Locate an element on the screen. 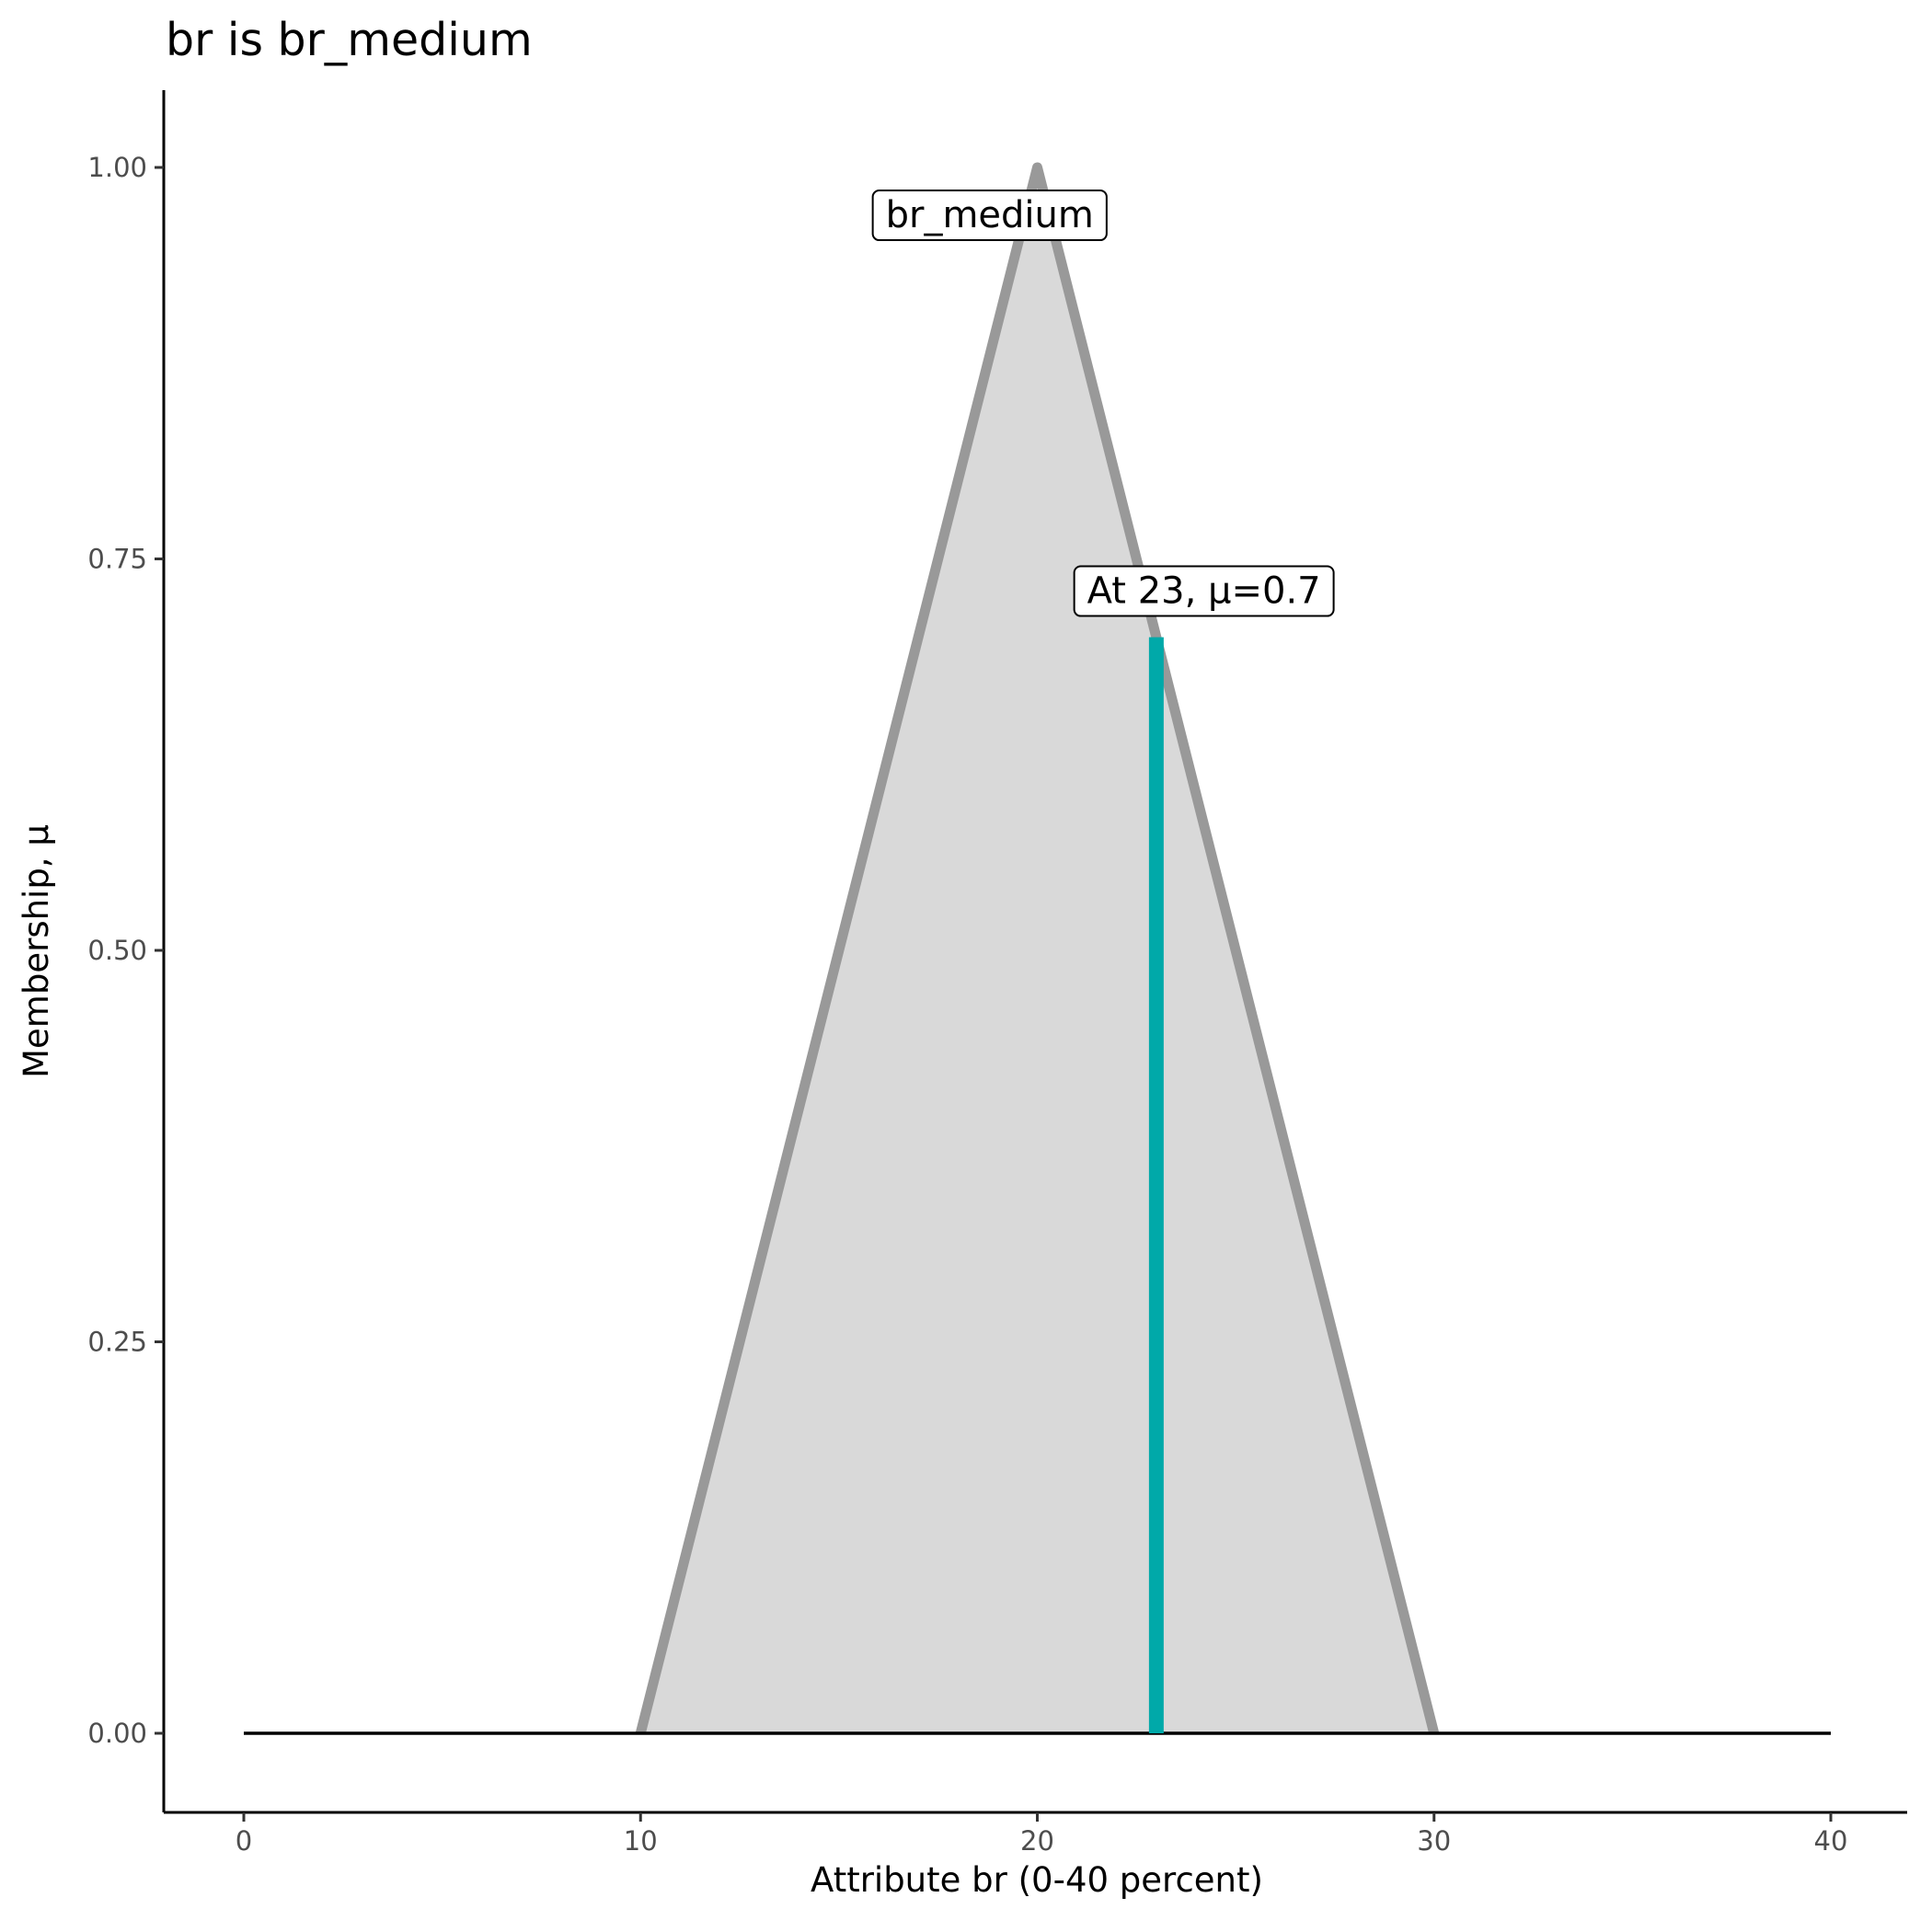 This screenshot has height=1932, width=1932. y-axis-title: Membership, μ is located at coordinates (36, 951).